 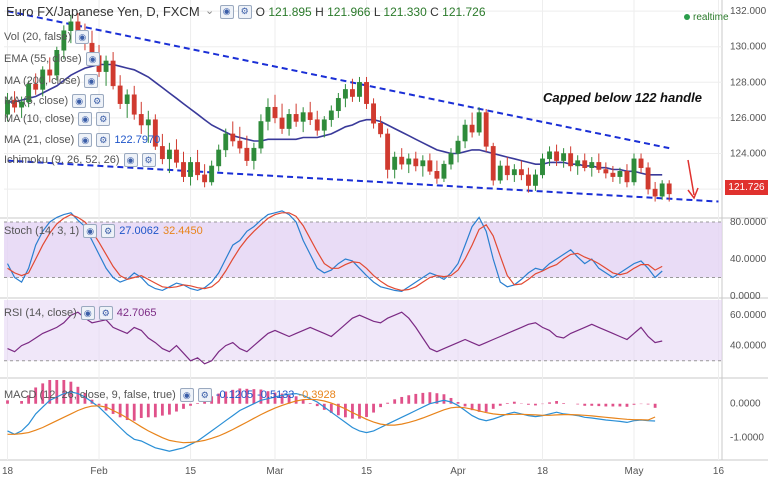 What do you see at coordinates (191, 471) in the screenshot?
I see `x-tick-label: 15` at bounding box center [191, 471].